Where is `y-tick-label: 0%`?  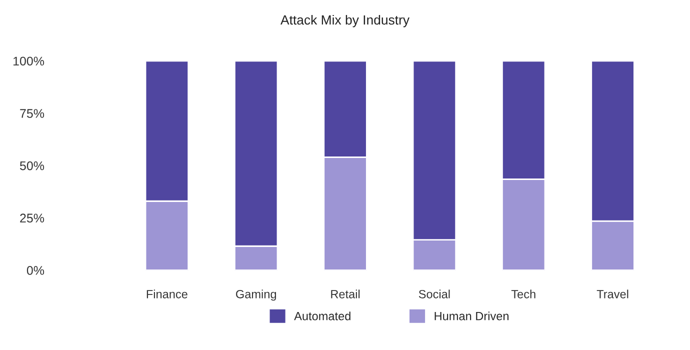
y-tick-label: 0% is located at coordinates (35, 270).